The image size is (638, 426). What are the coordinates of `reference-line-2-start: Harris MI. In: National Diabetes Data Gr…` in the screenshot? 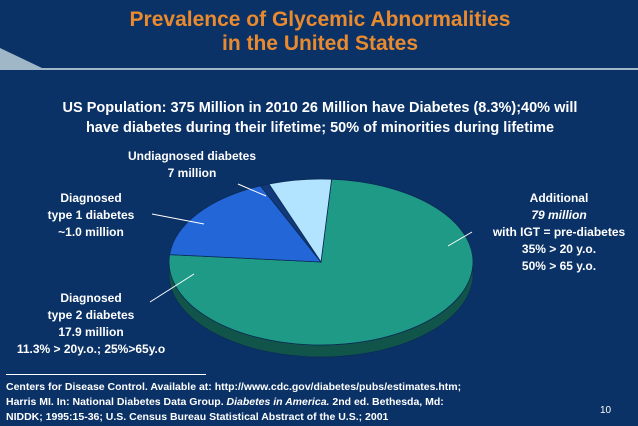 It's located at (116, 402).